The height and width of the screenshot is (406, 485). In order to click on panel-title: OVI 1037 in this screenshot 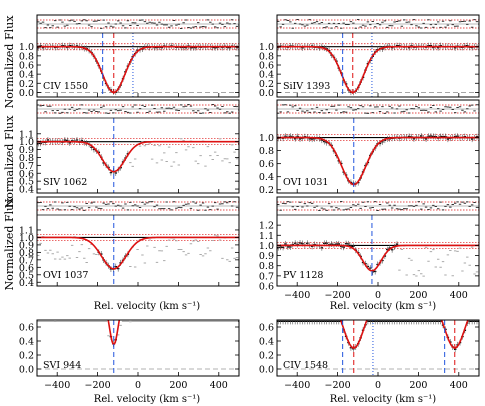, I will do `click(65, 275)`.